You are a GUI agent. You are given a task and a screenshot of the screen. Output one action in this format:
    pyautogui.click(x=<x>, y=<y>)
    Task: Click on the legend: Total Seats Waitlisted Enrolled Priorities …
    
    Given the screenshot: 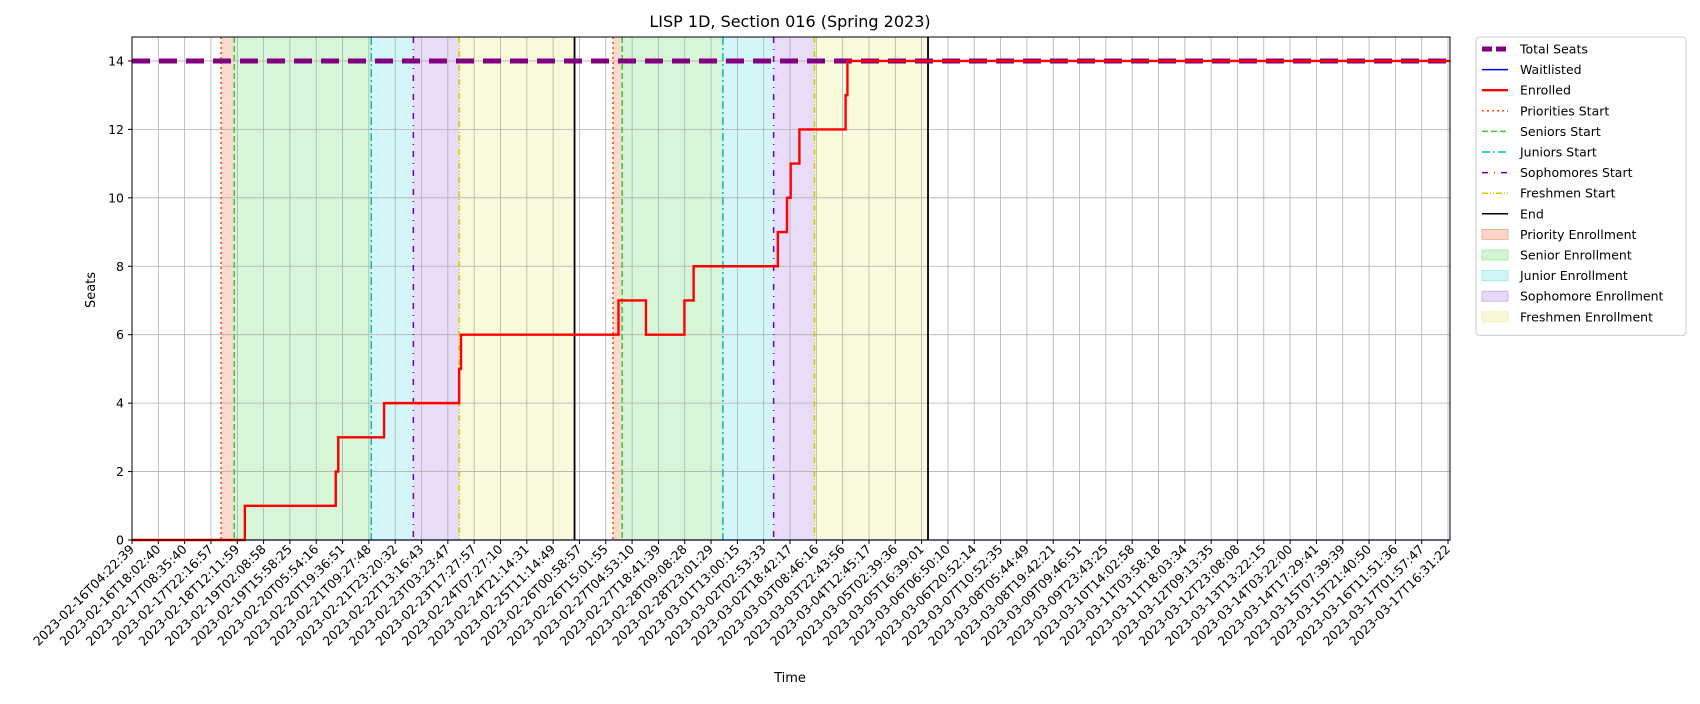 What is the action you would take?
    pyautogui.click(x=1581, y=186)
    